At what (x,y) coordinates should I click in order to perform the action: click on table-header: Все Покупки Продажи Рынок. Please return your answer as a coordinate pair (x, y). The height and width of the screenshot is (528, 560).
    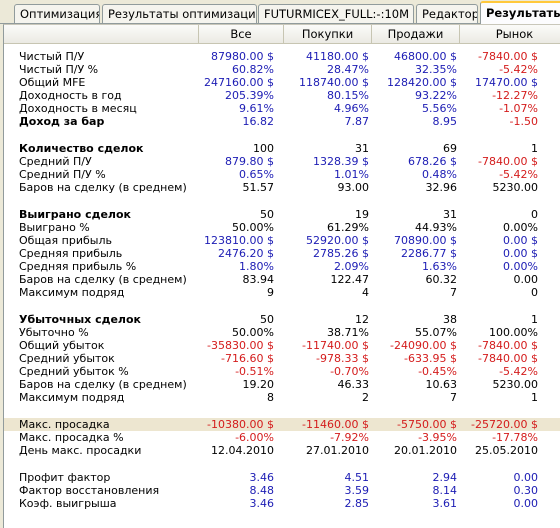
    Looking at the image, I should click on (282, 35).